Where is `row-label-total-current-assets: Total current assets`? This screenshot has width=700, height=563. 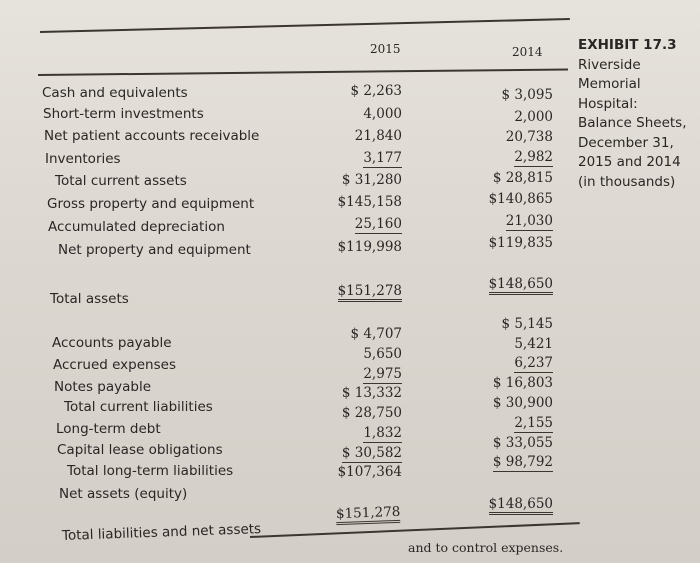
row-label-total-current-assets: Total current assets is located at coordinates (121, 181).